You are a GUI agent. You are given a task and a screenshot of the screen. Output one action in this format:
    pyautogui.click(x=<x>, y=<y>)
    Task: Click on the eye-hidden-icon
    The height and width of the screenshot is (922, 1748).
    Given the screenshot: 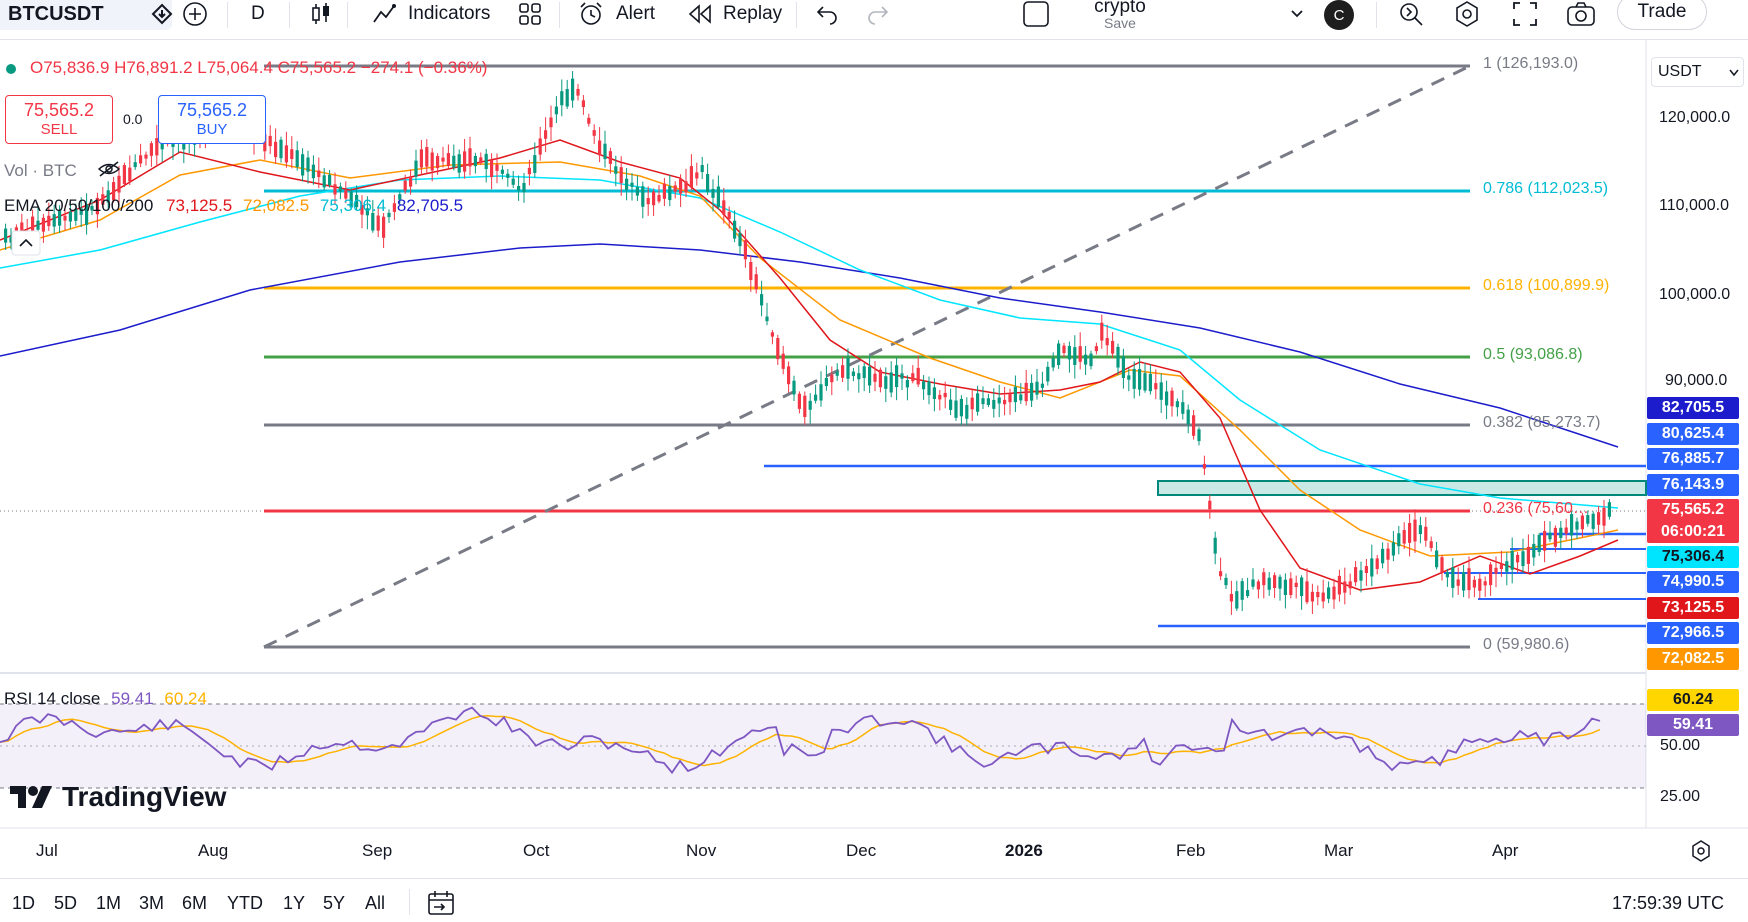 What is the action you would take?
    pyautogui.click(x=109, y=171)
    